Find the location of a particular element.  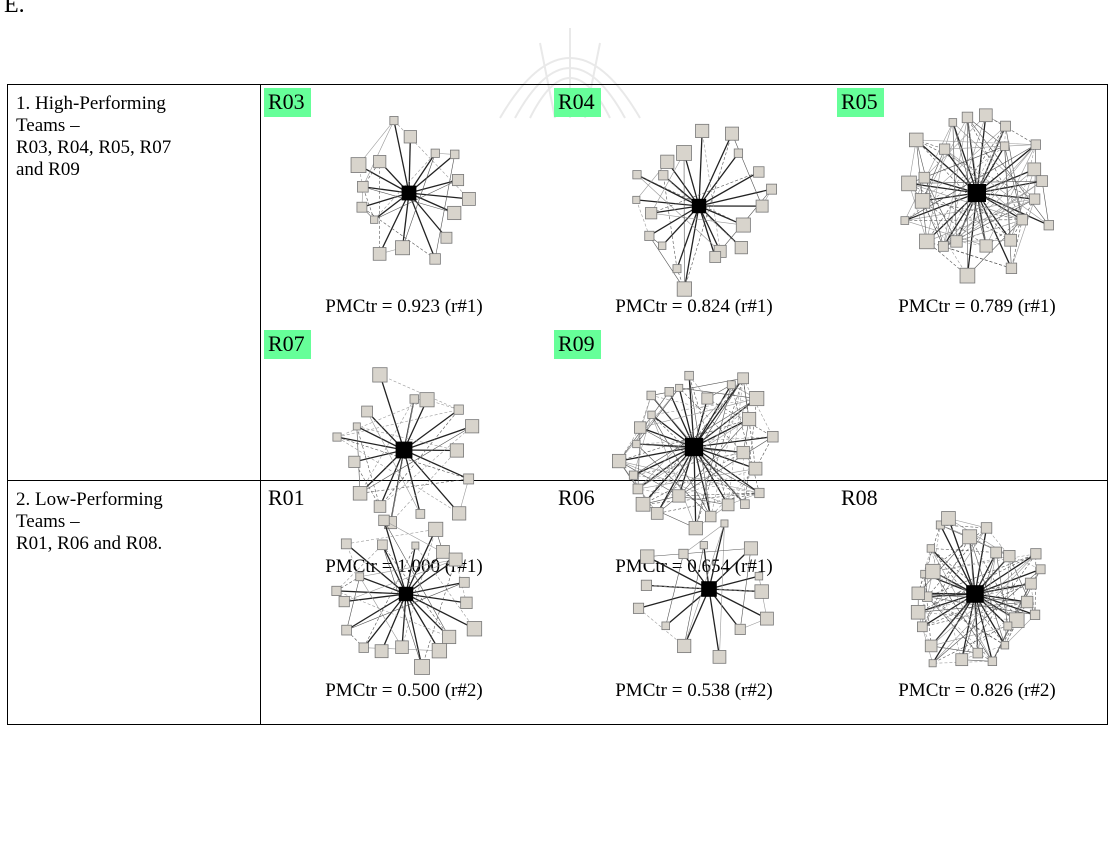

pmctr-value: PMCtr = 0.538 (r#2) is located at coordinates (694, 690).